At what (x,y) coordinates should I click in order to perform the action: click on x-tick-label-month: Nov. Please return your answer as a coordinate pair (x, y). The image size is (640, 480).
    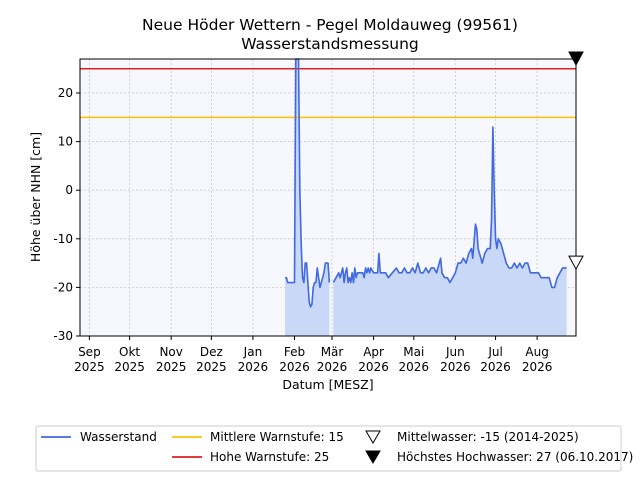
    Looking at the image, I should click on (170, 352).